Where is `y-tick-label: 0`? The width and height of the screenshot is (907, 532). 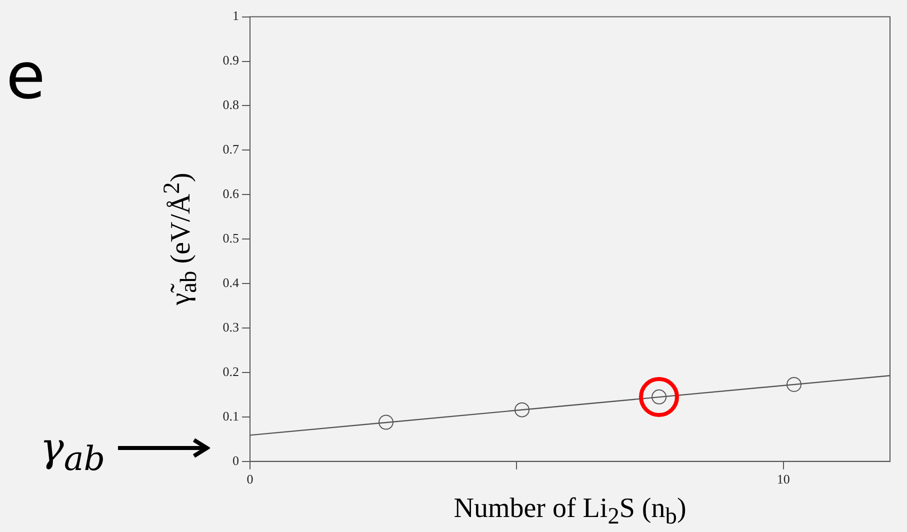
y-tick-label: 0 is located at coordinates (235, 460).